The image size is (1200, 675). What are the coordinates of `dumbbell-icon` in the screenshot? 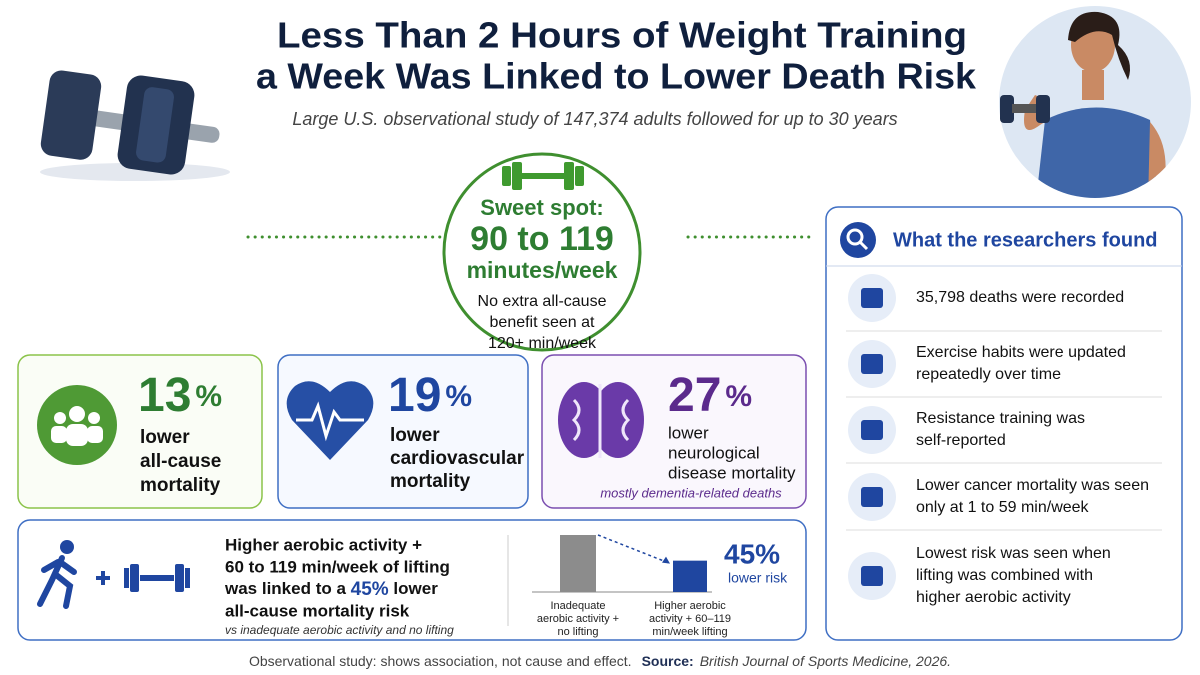 It's located at (543, 176).